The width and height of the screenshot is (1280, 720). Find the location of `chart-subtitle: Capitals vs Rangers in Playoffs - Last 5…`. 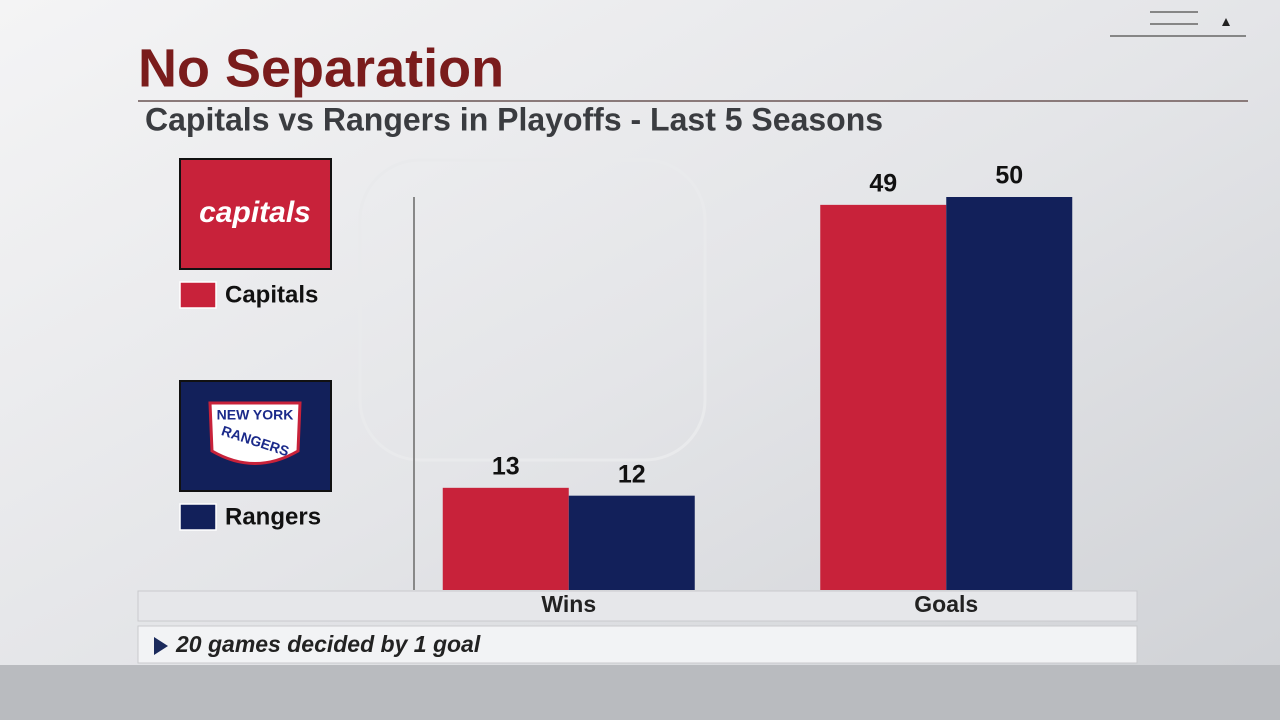

chart-subtitle: Capitals vs Rangers in Playoffs - Last 5… is located at coordinates (514, 119).